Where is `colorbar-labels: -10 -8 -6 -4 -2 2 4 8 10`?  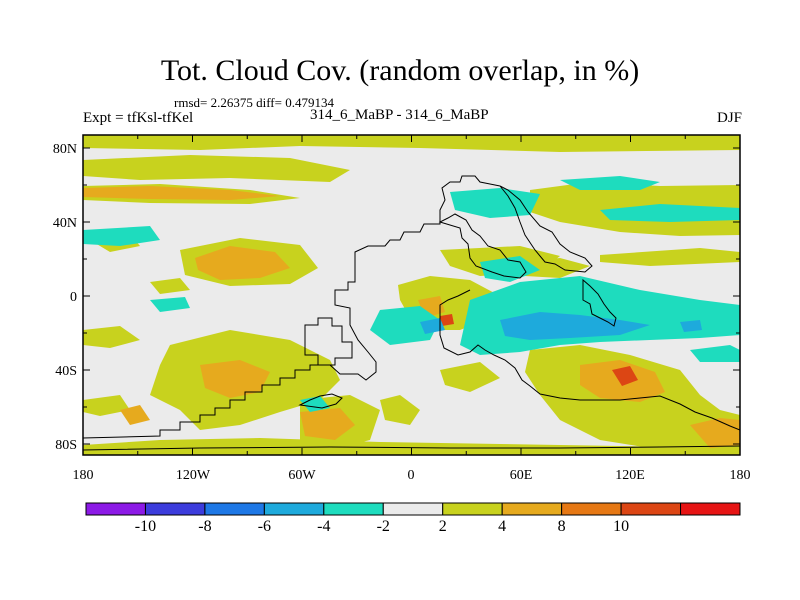
colorbar-labels: -10 -8 -6 -4 -2 2 4 8 10 is located at coordinates (382, 526).